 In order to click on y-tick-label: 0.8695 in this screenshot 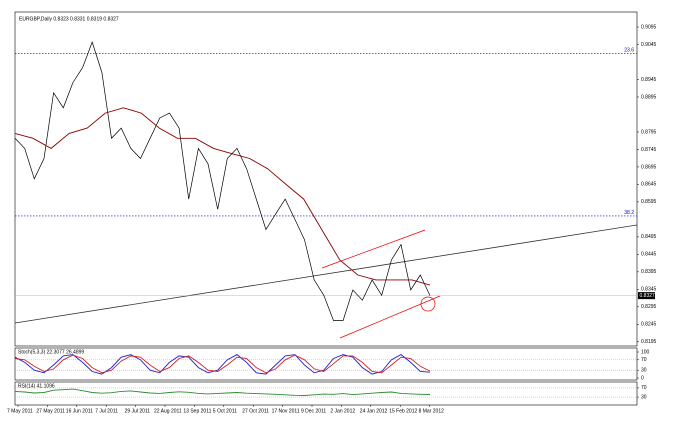, I will do `click(649, 167)`.